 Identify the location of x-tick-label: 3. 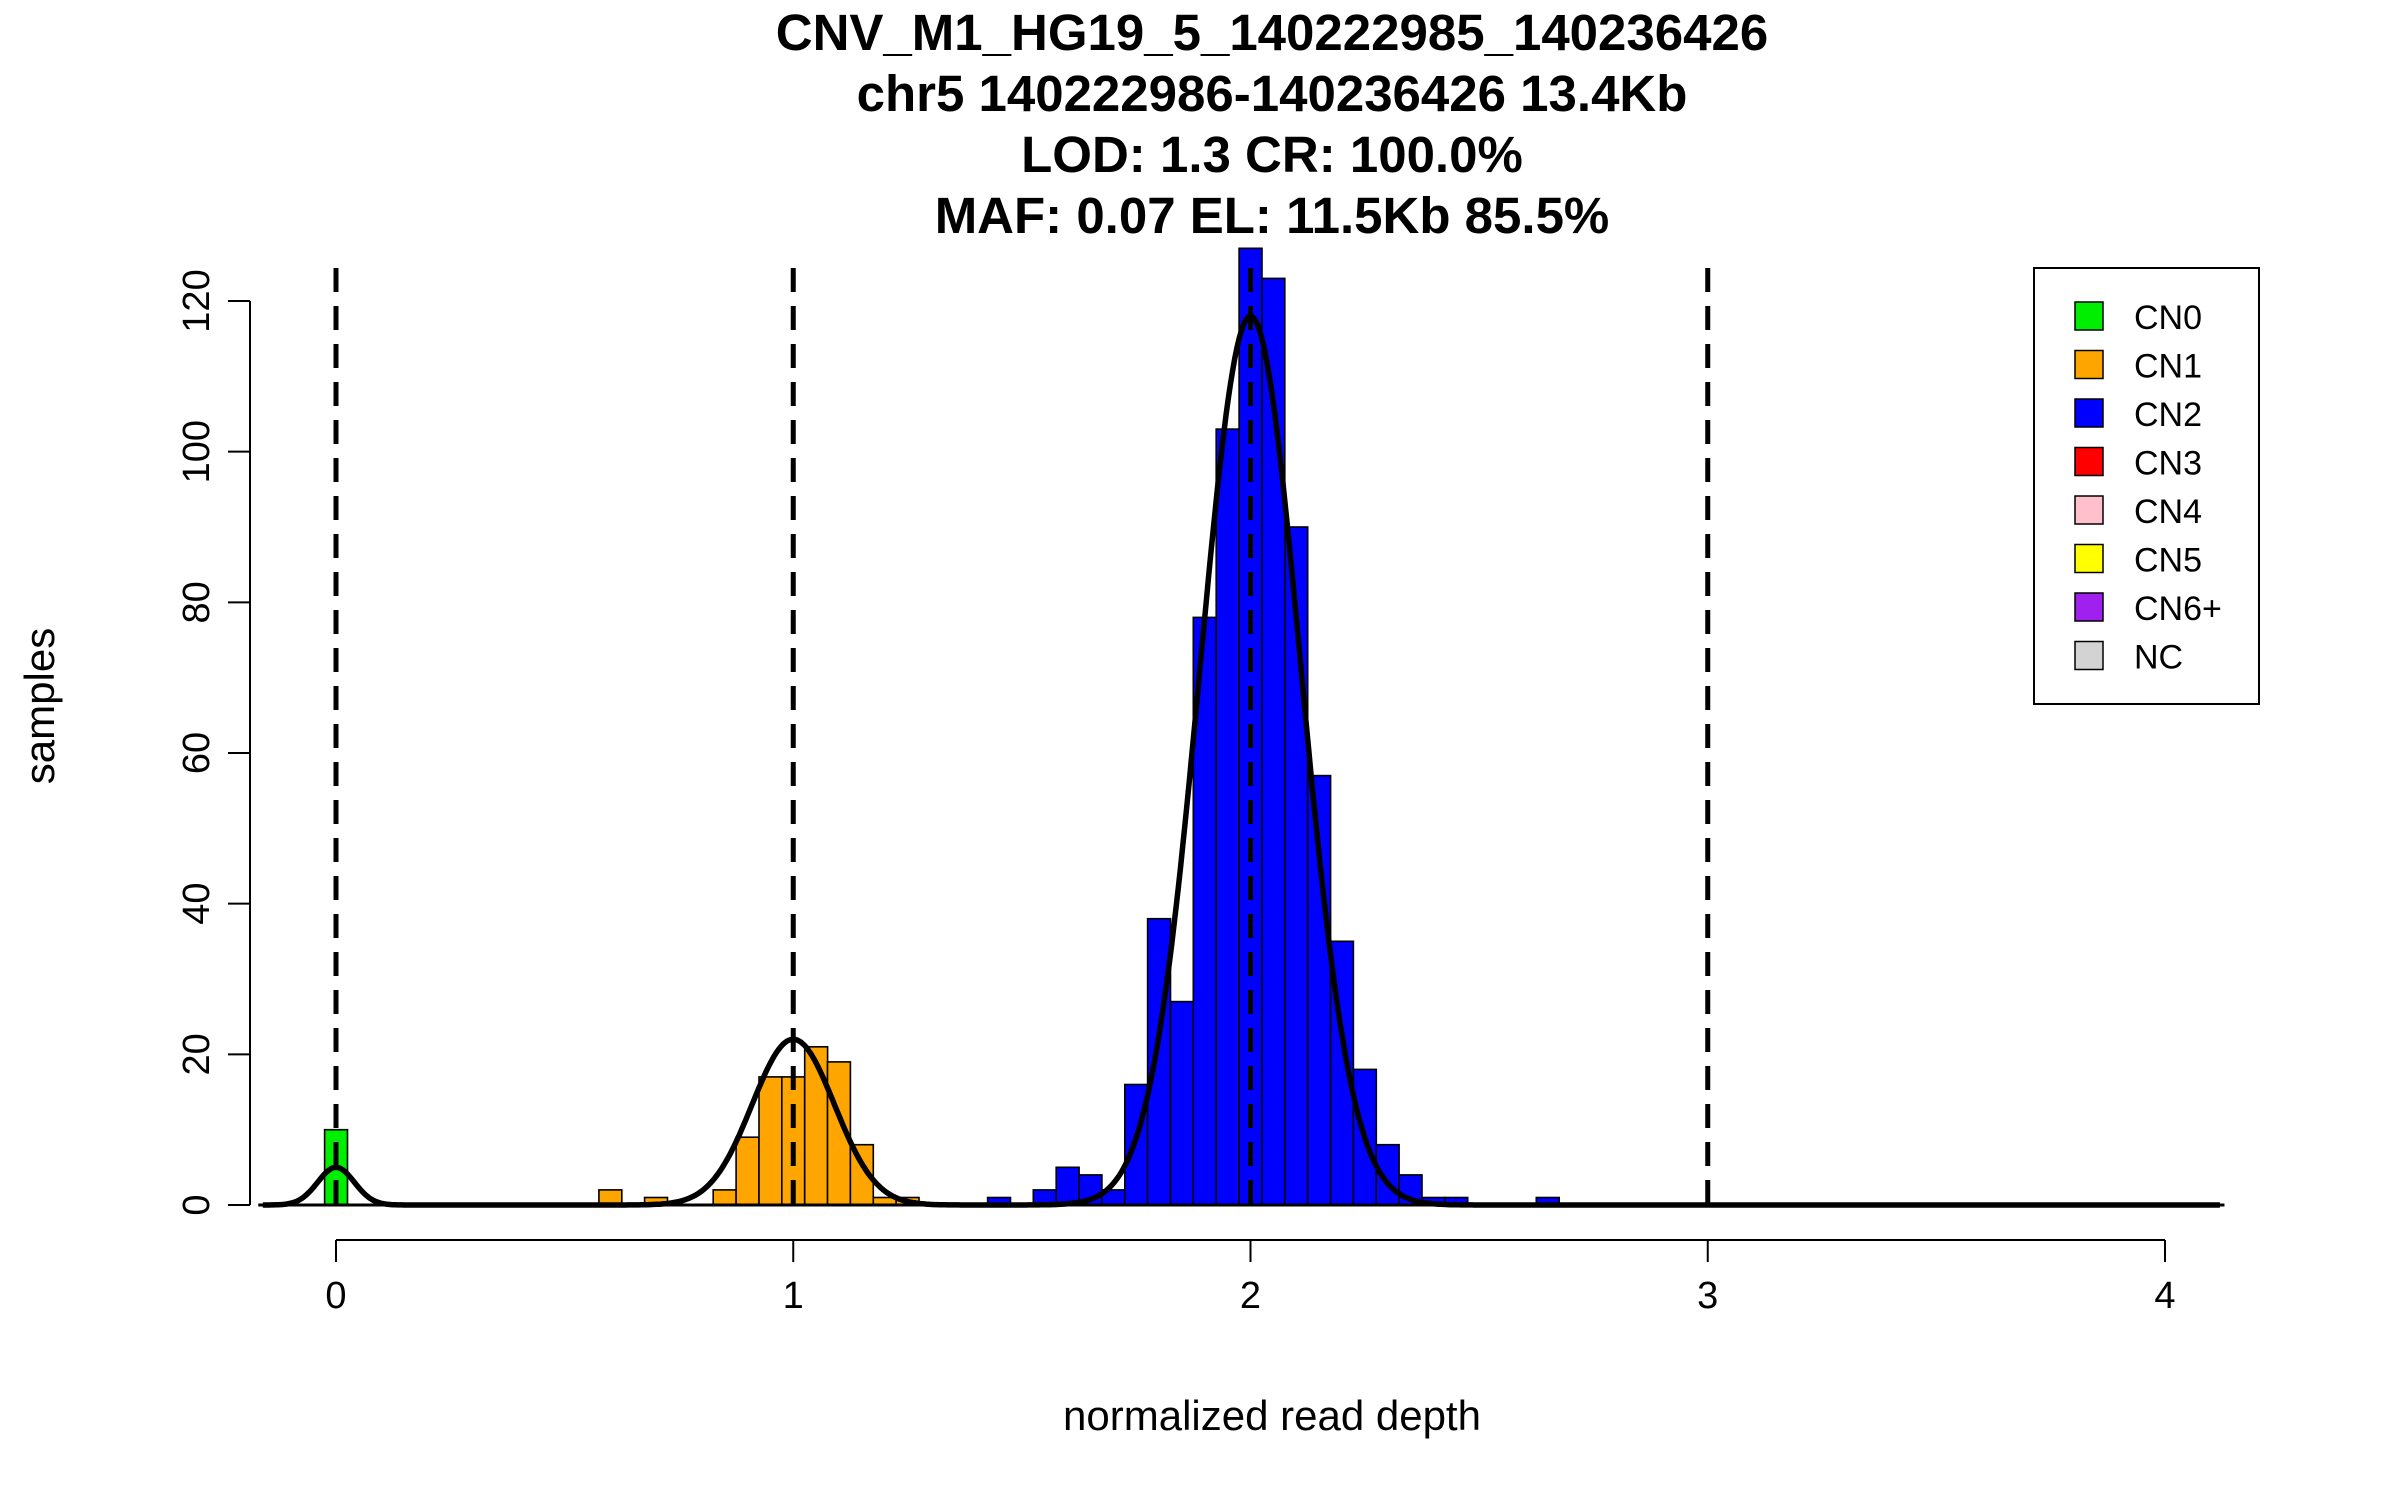
(1707, 1296).